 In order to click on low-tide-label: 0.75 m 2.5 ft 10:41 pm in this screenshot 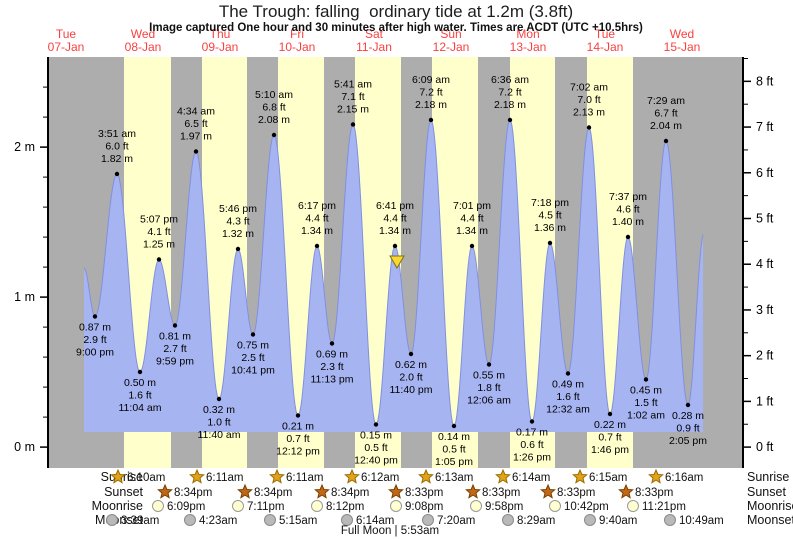, I will do `click(253, 358)`.